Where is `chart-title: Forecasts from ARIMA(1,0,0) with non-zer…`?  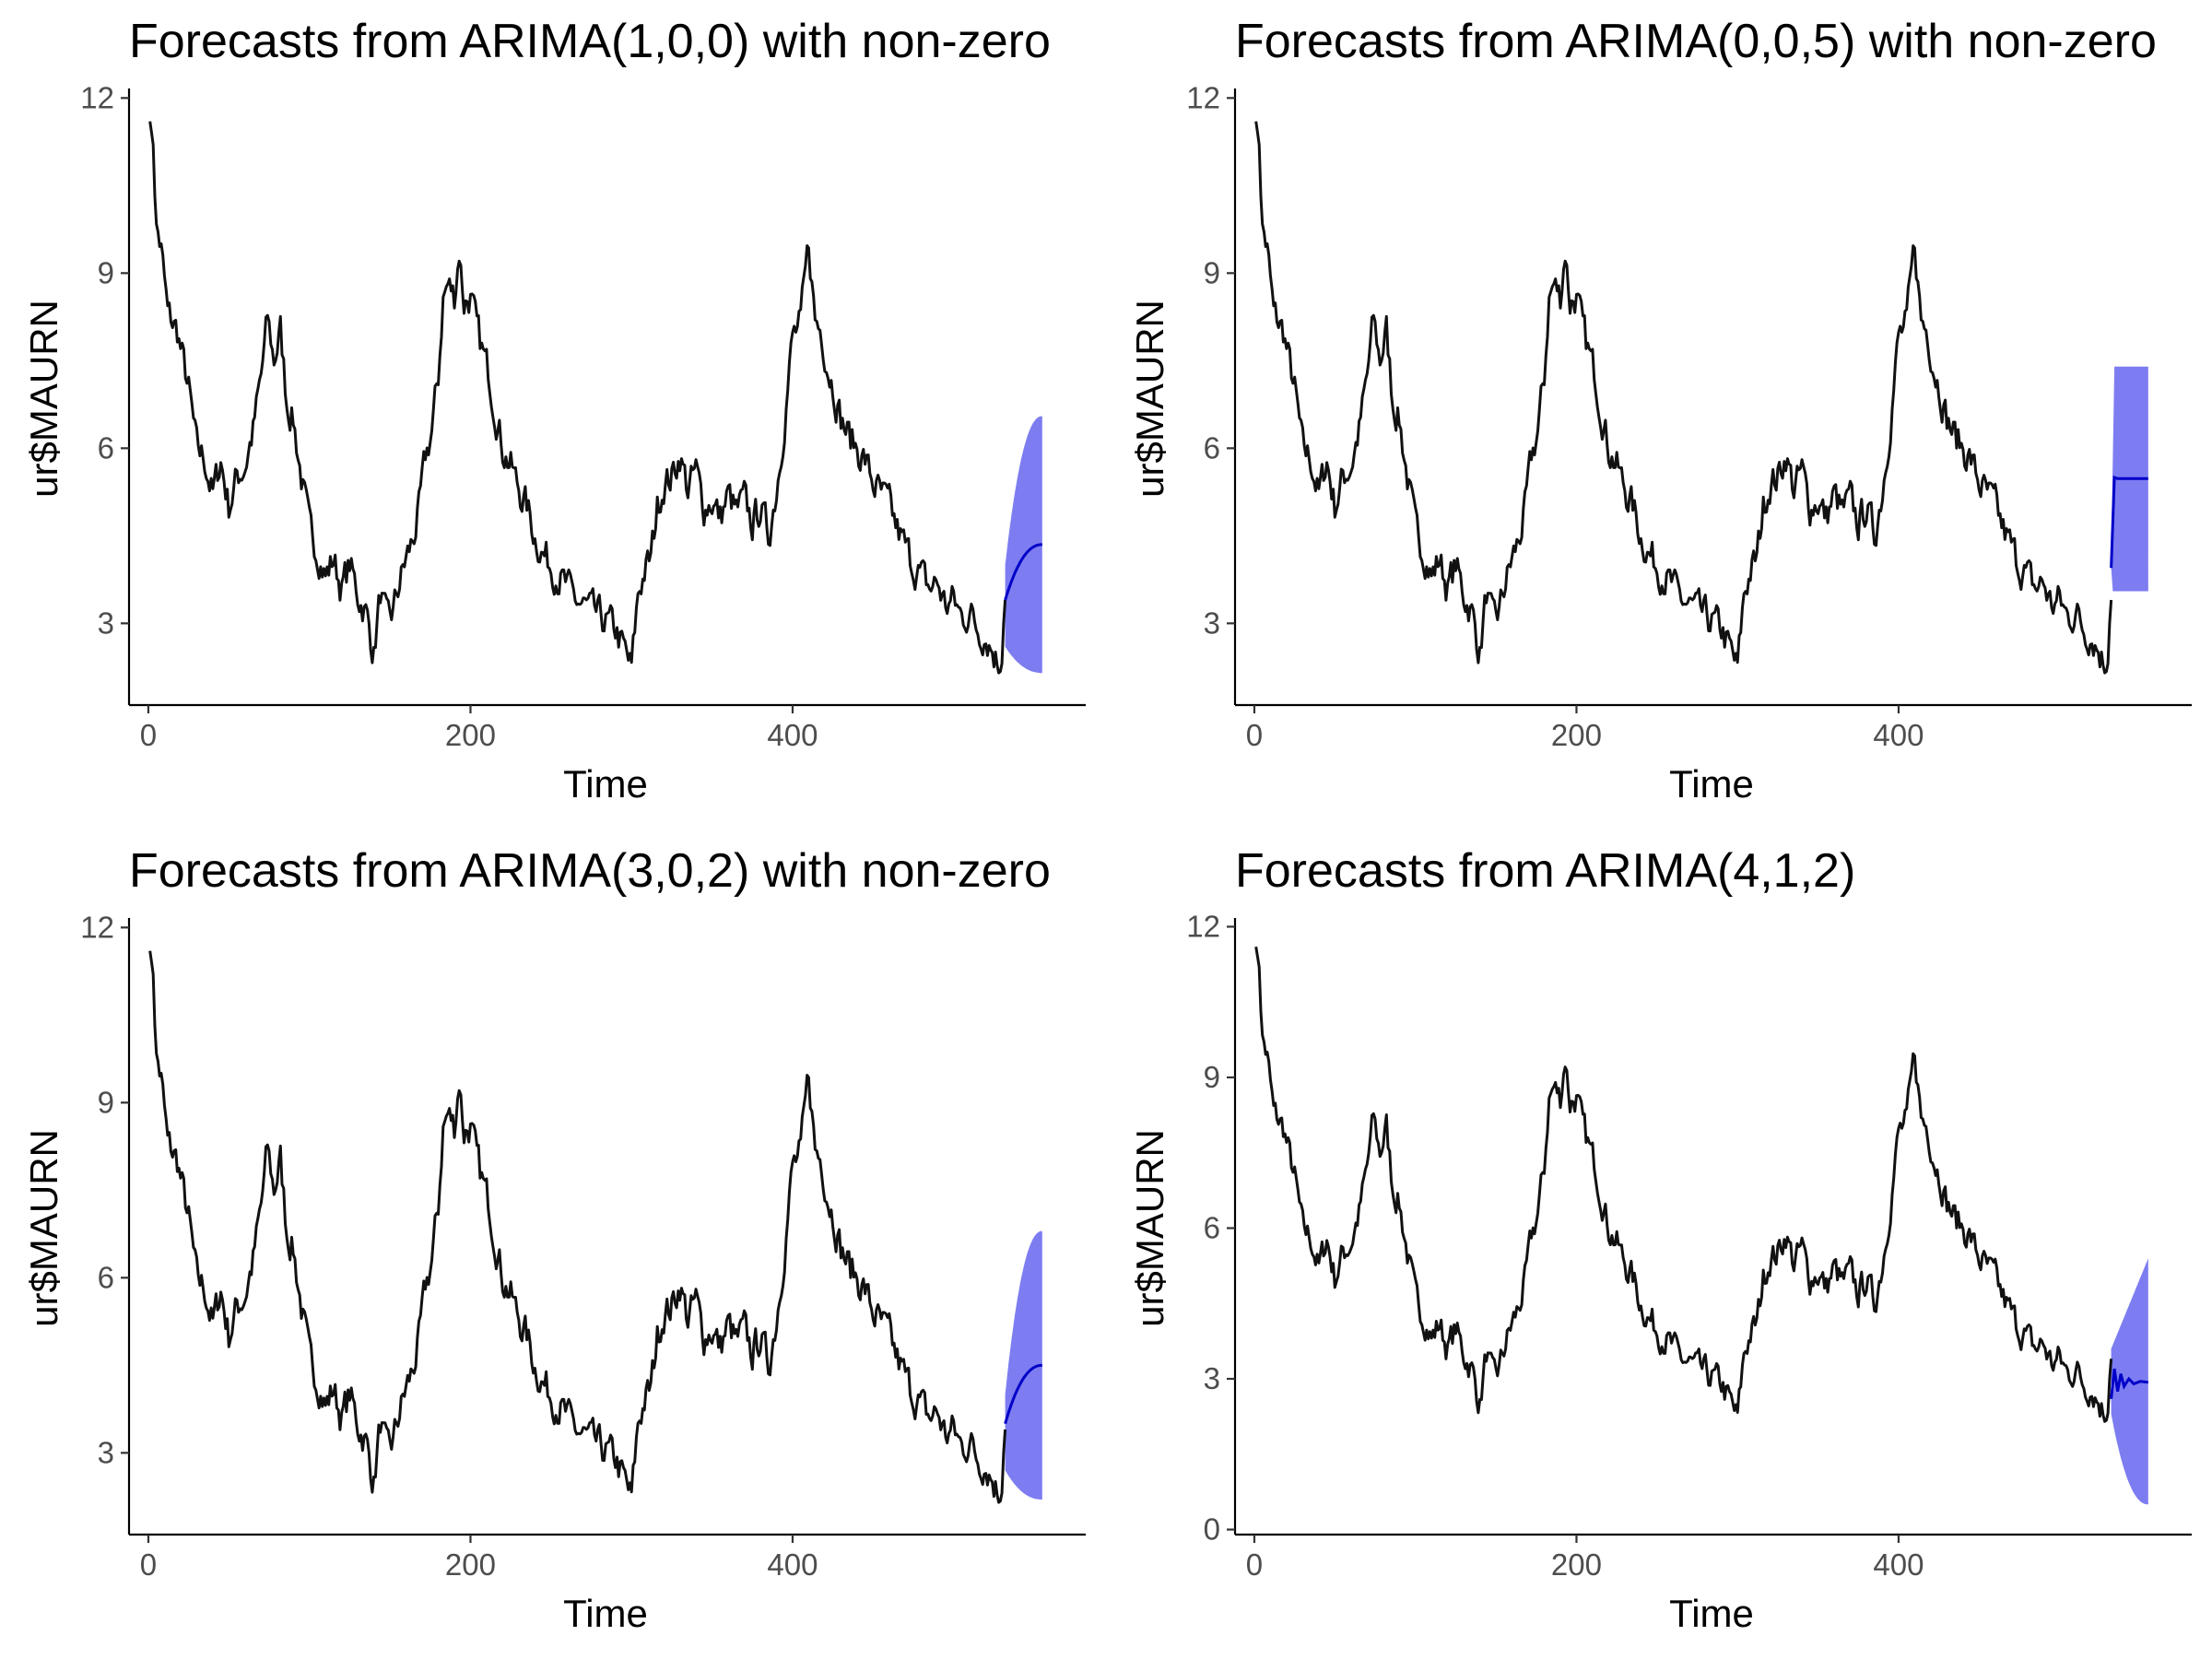
chart-title: Forecasts from ARIMA(1,0,0) with non-zer… is located at coordinates (590, 41).